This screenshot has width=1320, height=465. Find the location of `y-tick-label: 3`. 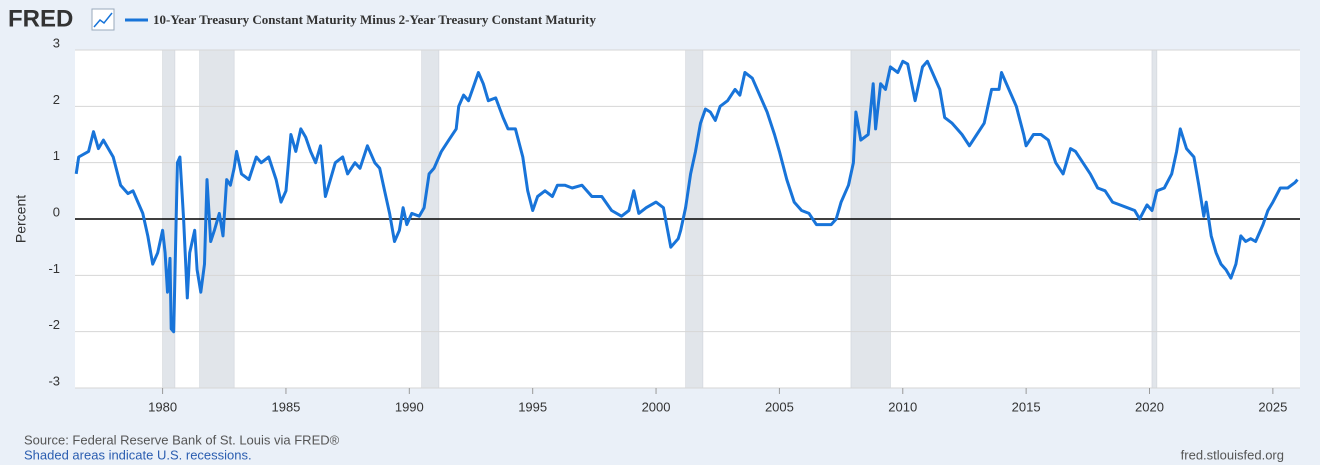

y-tick-label: 3 is located at coordinates (56, 42).